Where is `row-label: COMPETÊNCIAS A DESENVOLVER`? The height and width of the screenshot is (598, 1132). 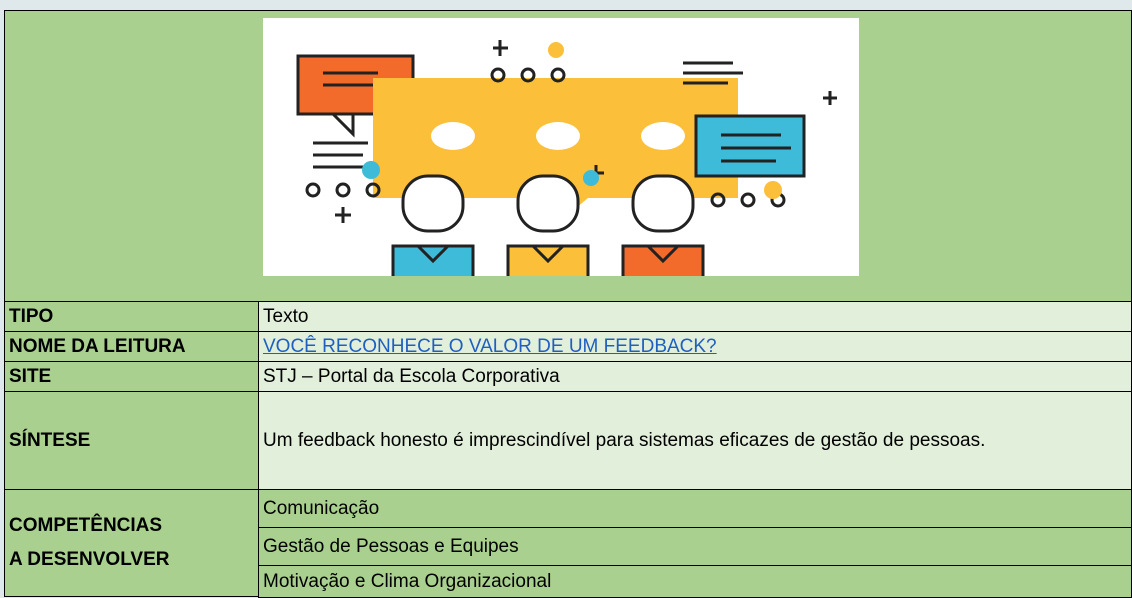 row-label: COMPETÊNCIAS A DESENVOLVER is located at coordinates (131, 543).